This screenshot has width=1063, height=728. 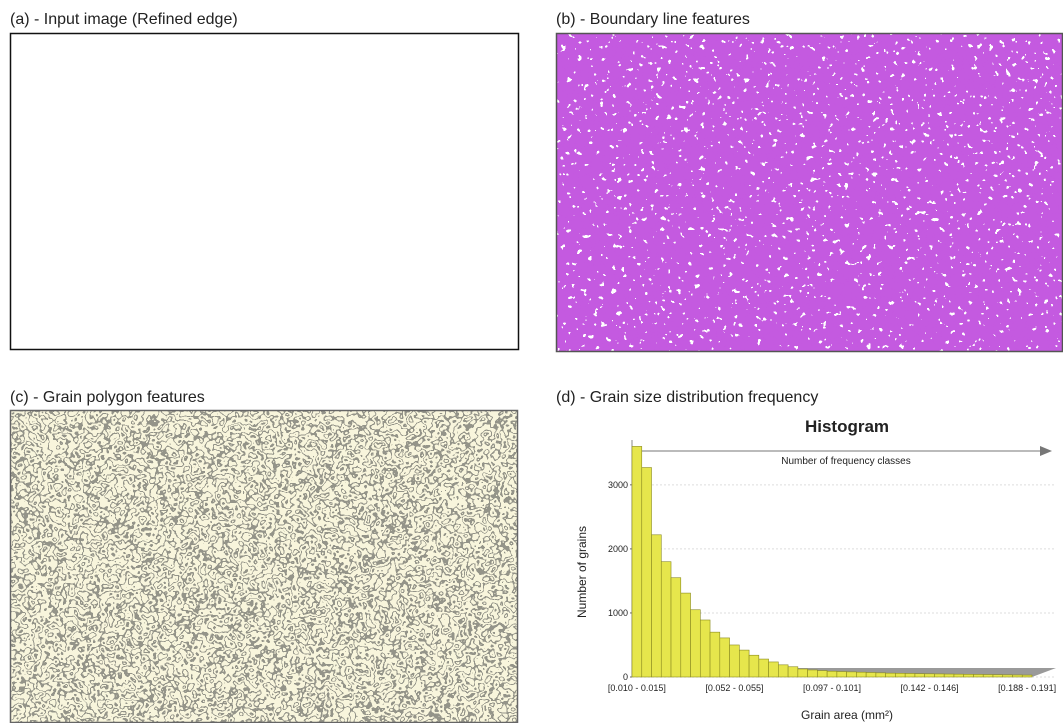 I want to click on annotation-arrowhead, so click(x=1046, y=451).